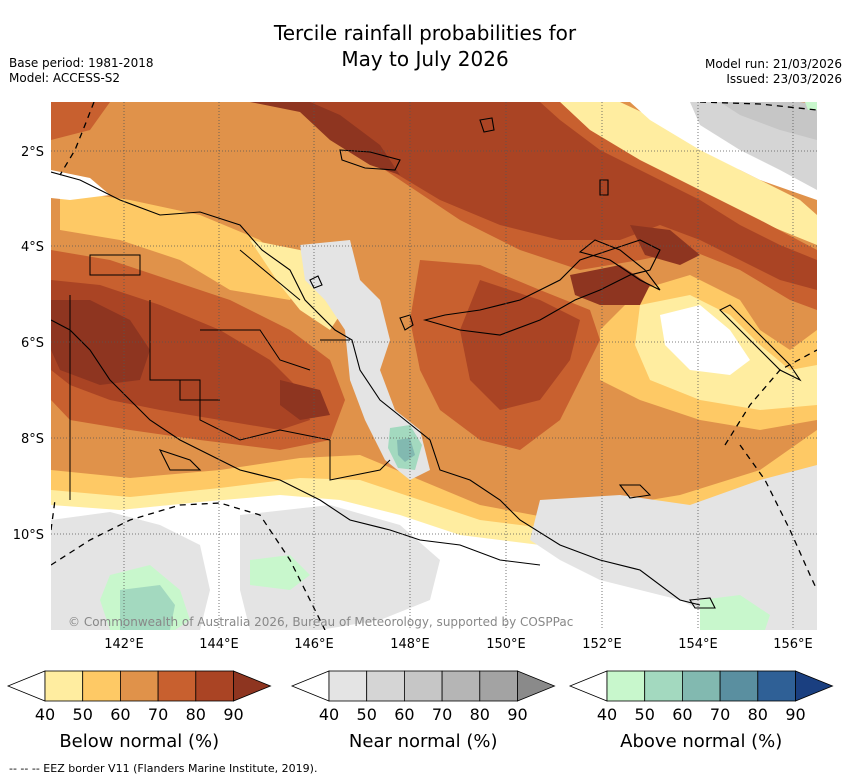 Image resolution: width=850 pixels, height=781 pixels. What do you see at coordinates (793, 644) in the screenshot?
I see `lon-label: 156°E` at bounding box center [793, 644].